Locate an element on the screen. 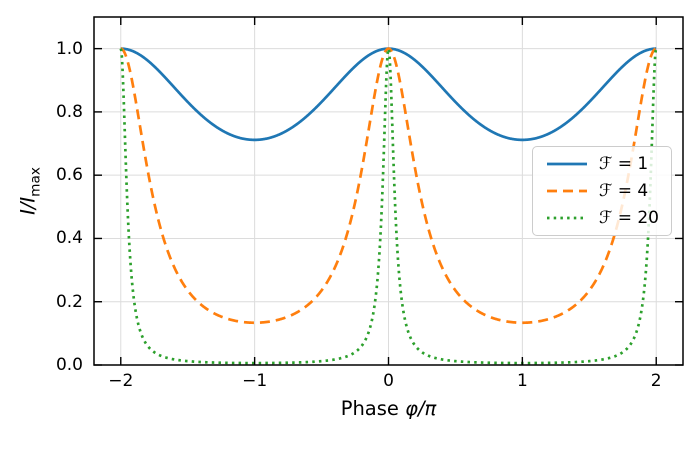  x-tick-label: −2 is located at coordinates (121, 381).